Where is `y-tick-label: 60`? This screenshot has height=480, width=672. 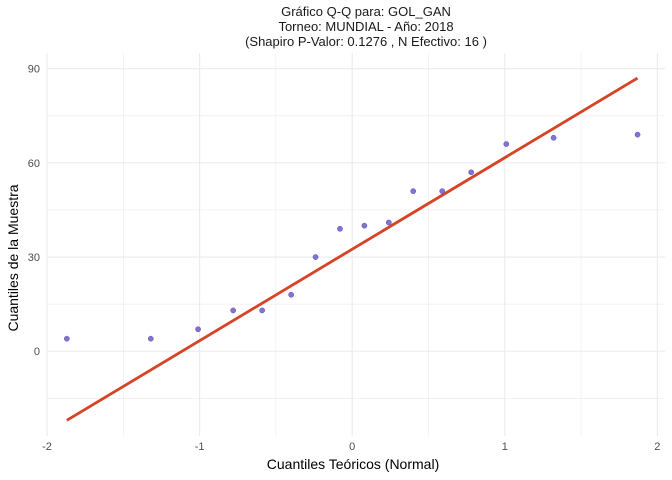 y-tick-label: 60 is located at coordinates (34, 164).